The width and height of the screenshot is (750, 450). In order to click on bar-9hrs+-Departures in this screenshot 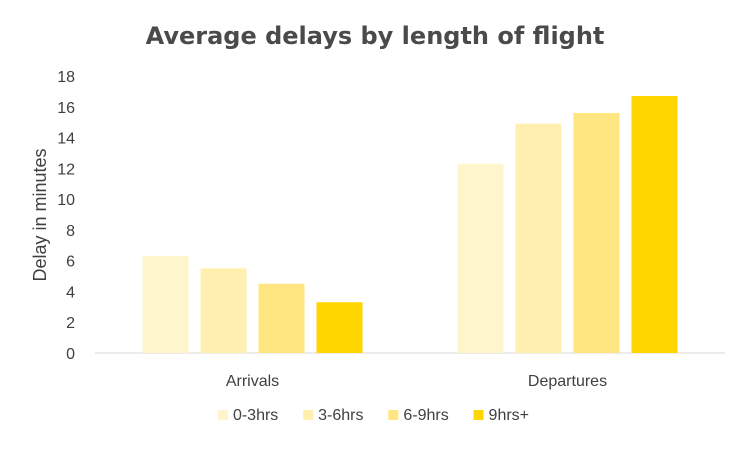, I will do `click(654, 224)`.